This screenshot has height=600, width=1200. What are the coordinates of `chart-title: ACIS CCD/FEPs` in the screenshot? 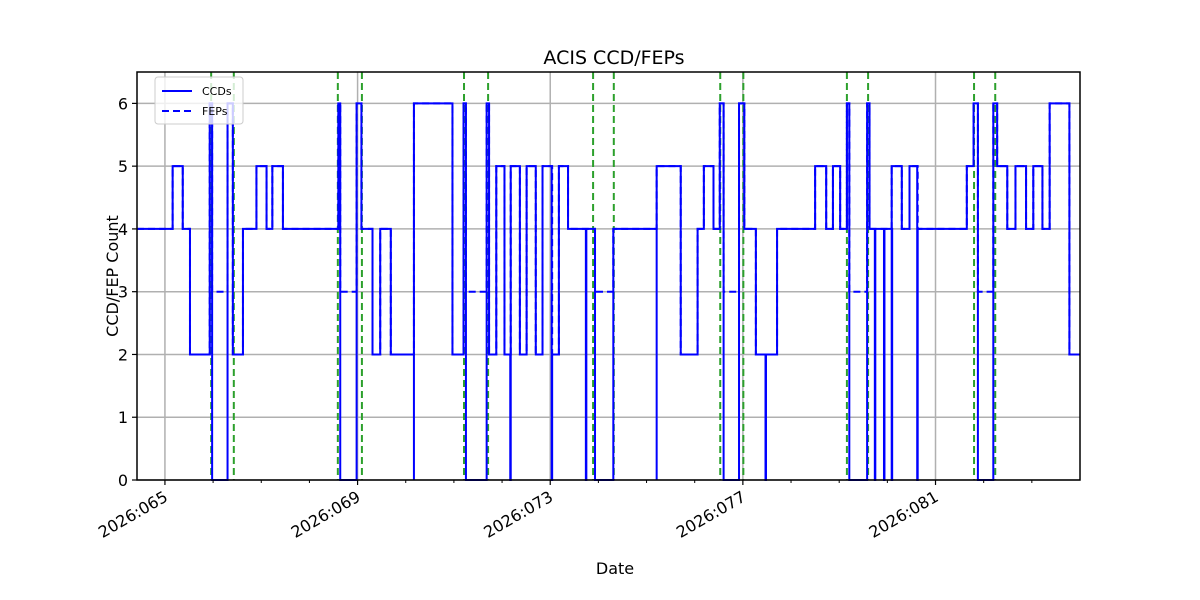 It's located at (613, 58).